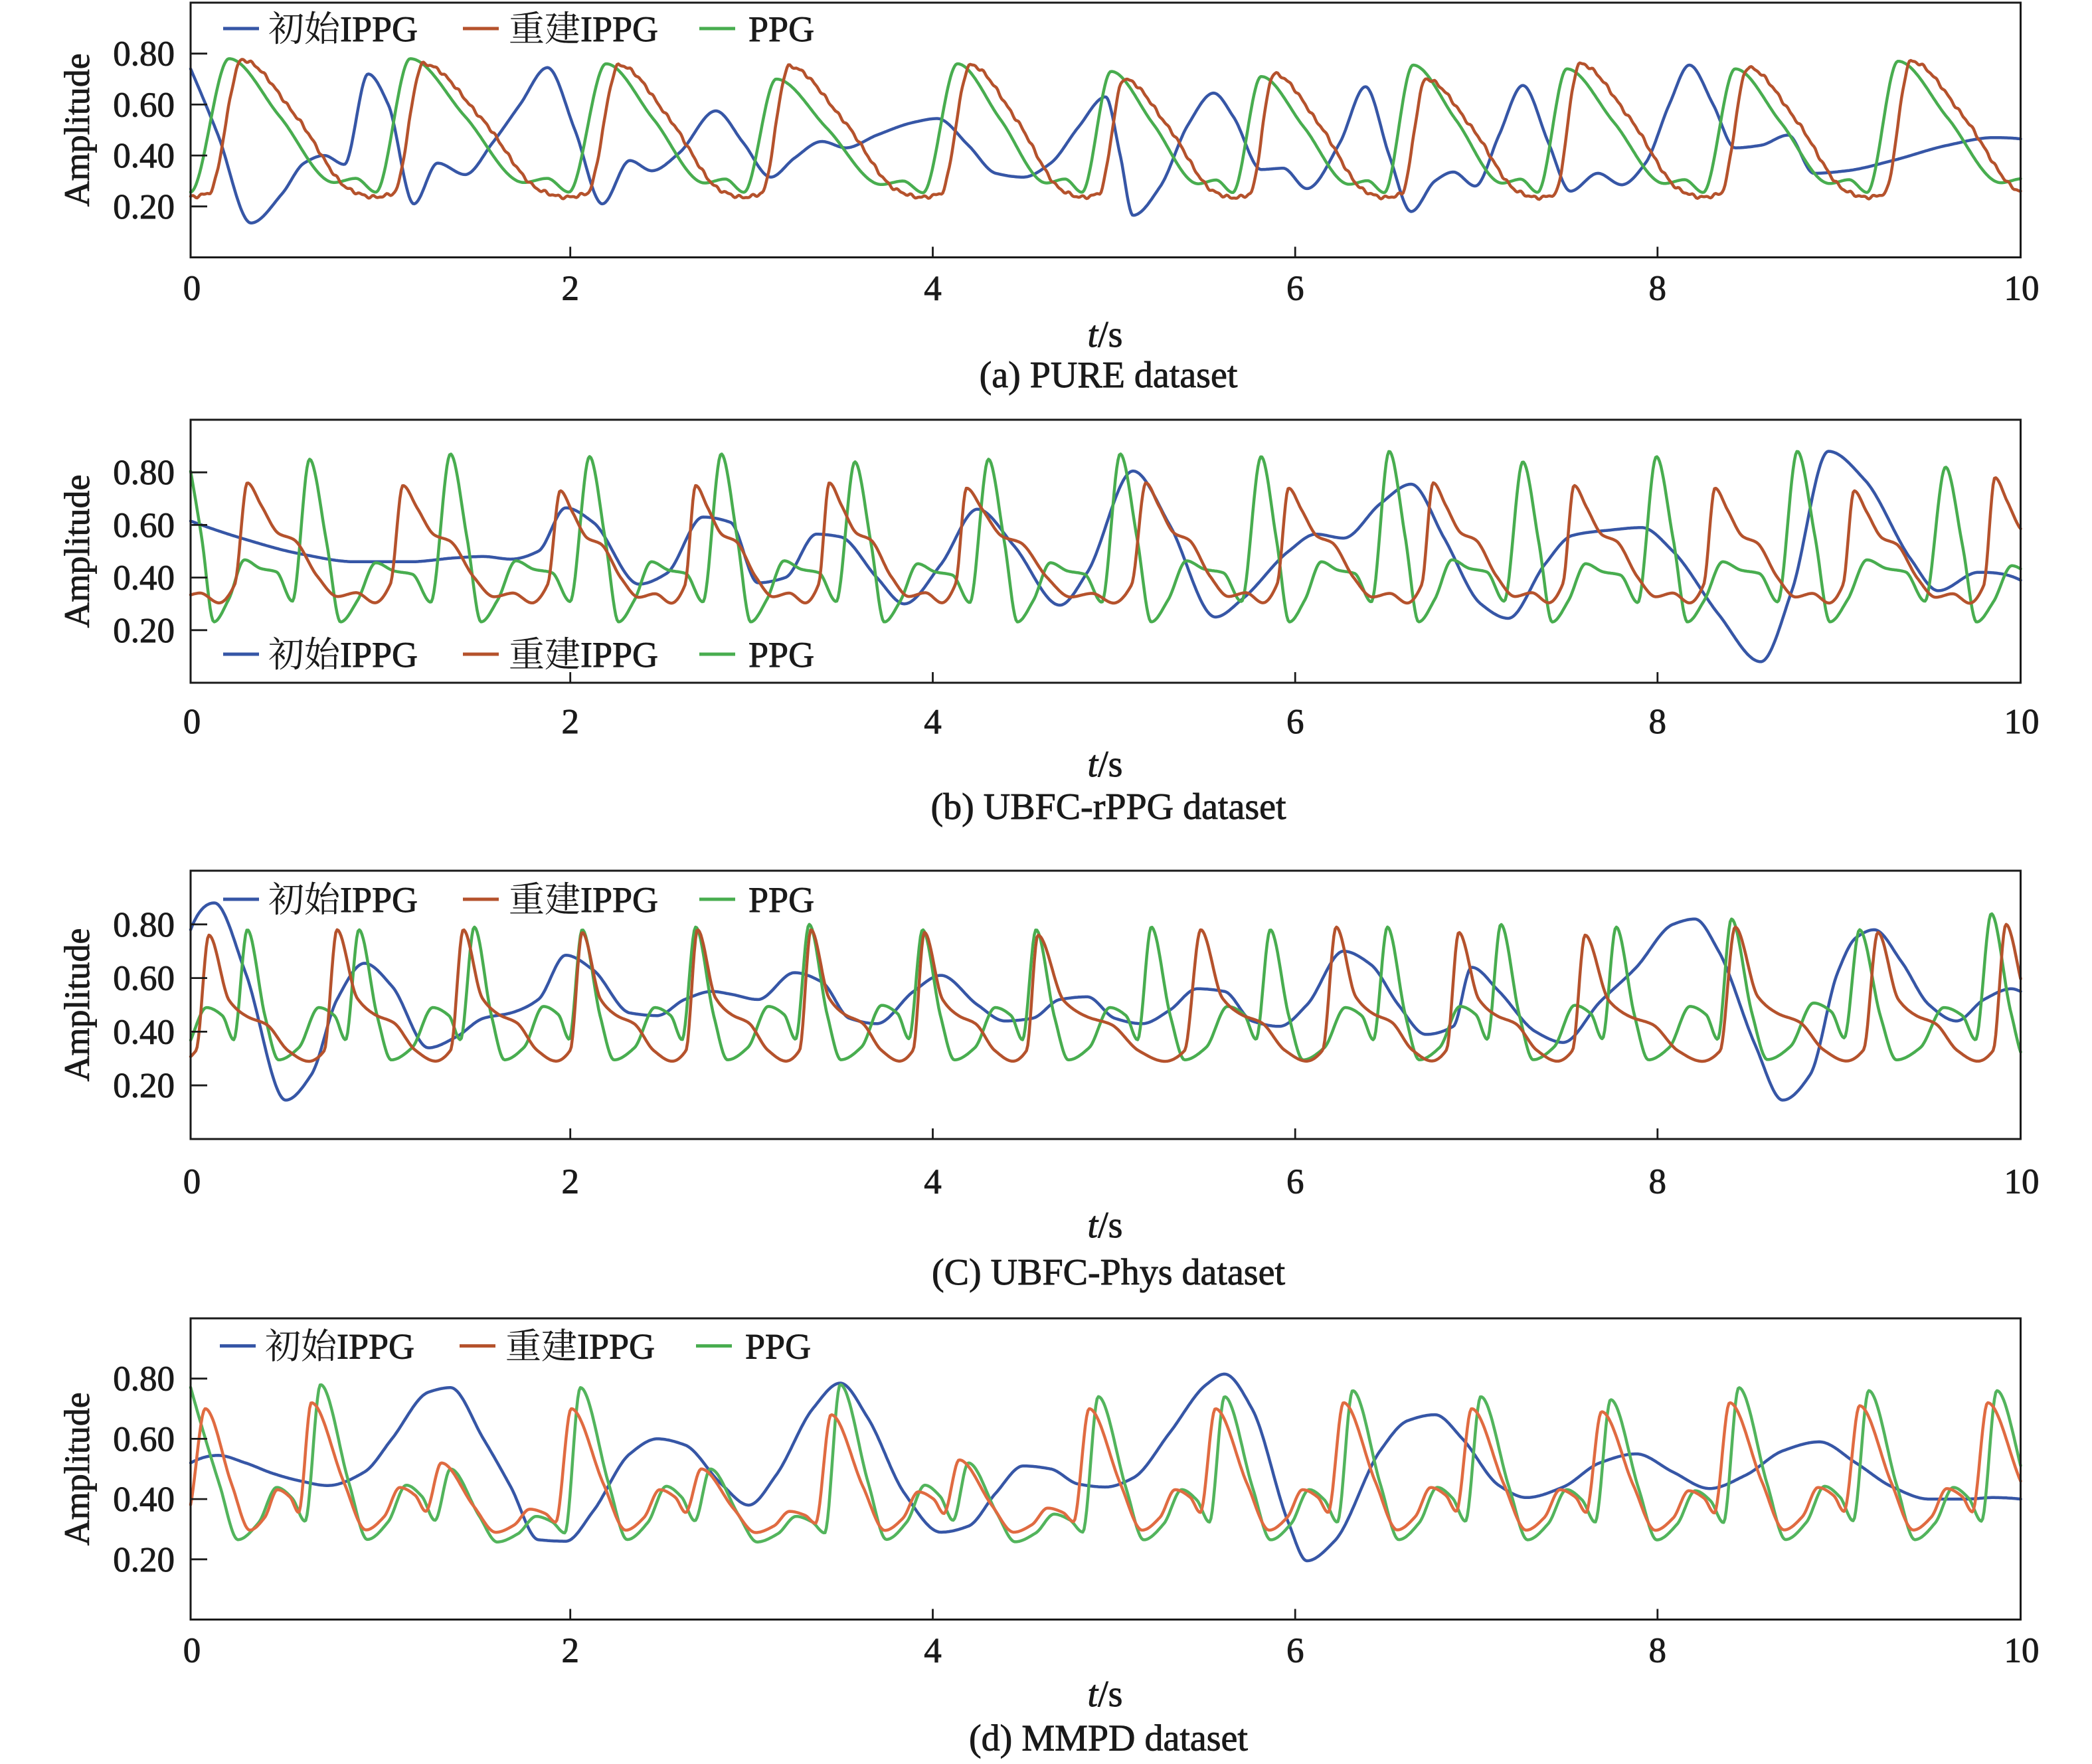  Describe the element at coordinates (1109, 376) in the screenshot. I see `svg-text: (a) PURE dataset` at that location.